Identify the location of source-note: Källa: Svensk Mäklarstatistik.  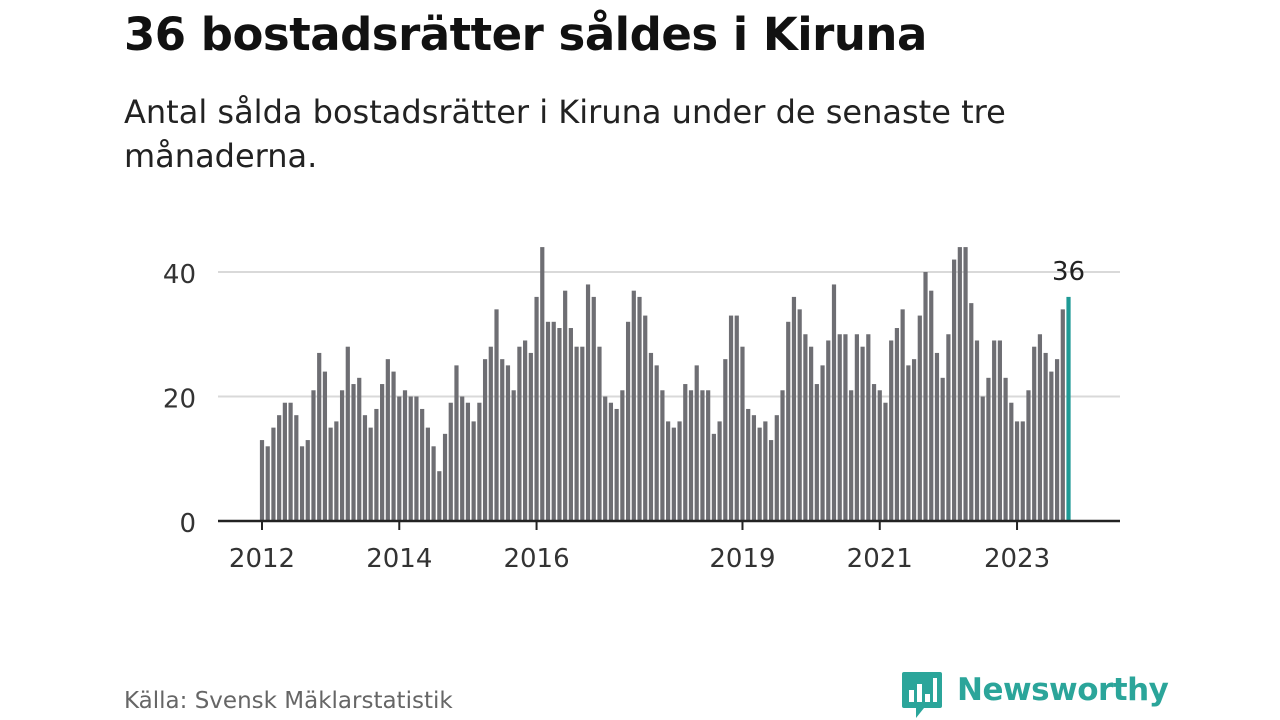
(288, 701).